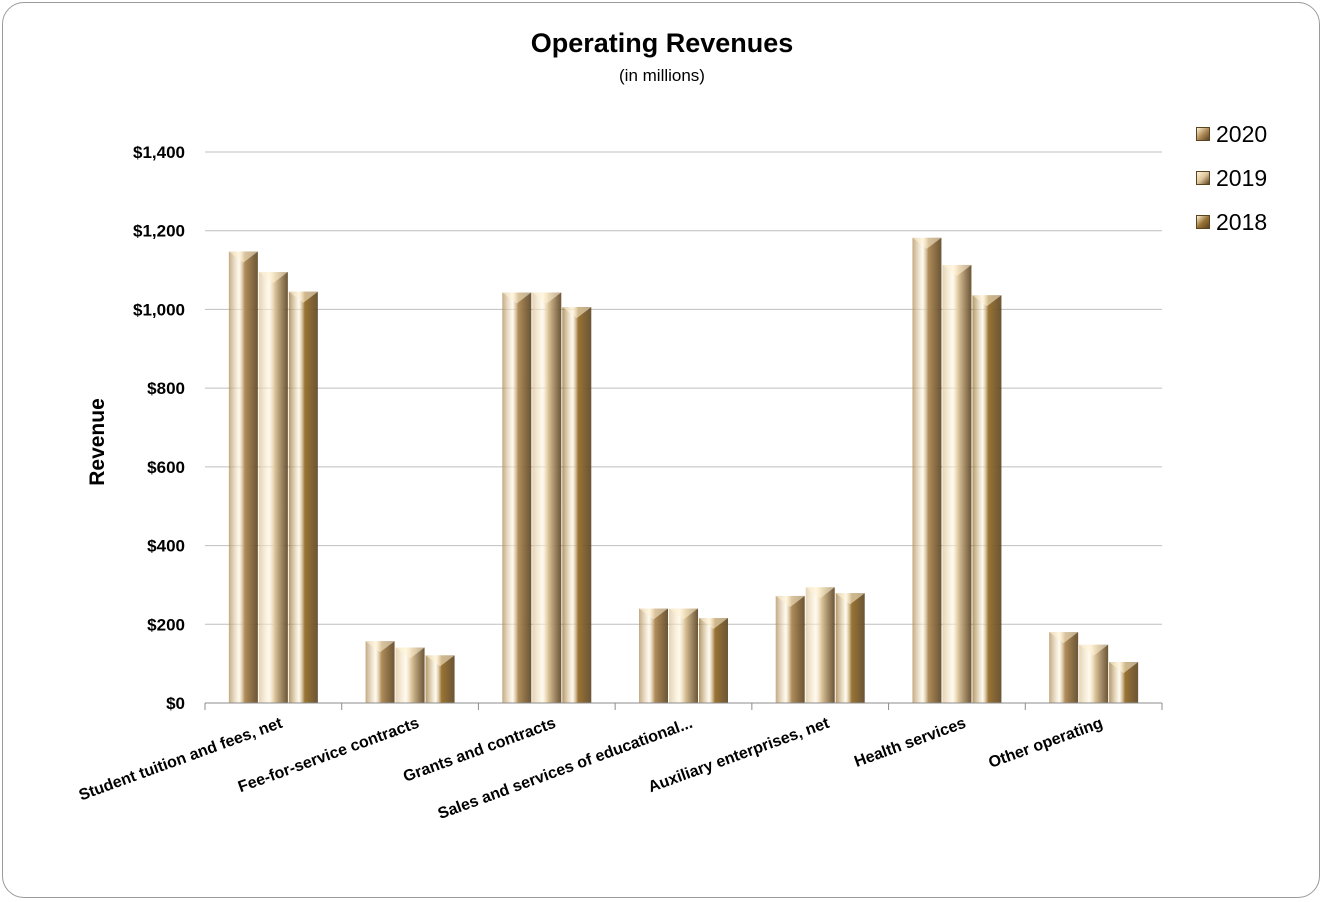 Image resolution: width=1324 pixels, height=902 pixels. I want to click on y-tick-label: $1,000, so click(159, 309).